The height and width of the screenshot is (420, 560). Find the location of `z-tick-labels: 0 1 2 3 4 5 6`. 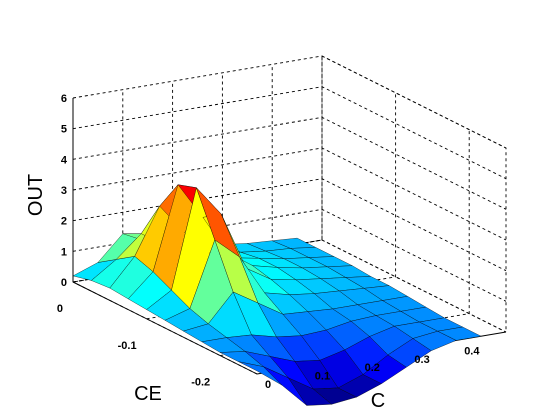

z-tick-labels: 0 1 2 3 4 5 6 is located at coordinates (64, 191).